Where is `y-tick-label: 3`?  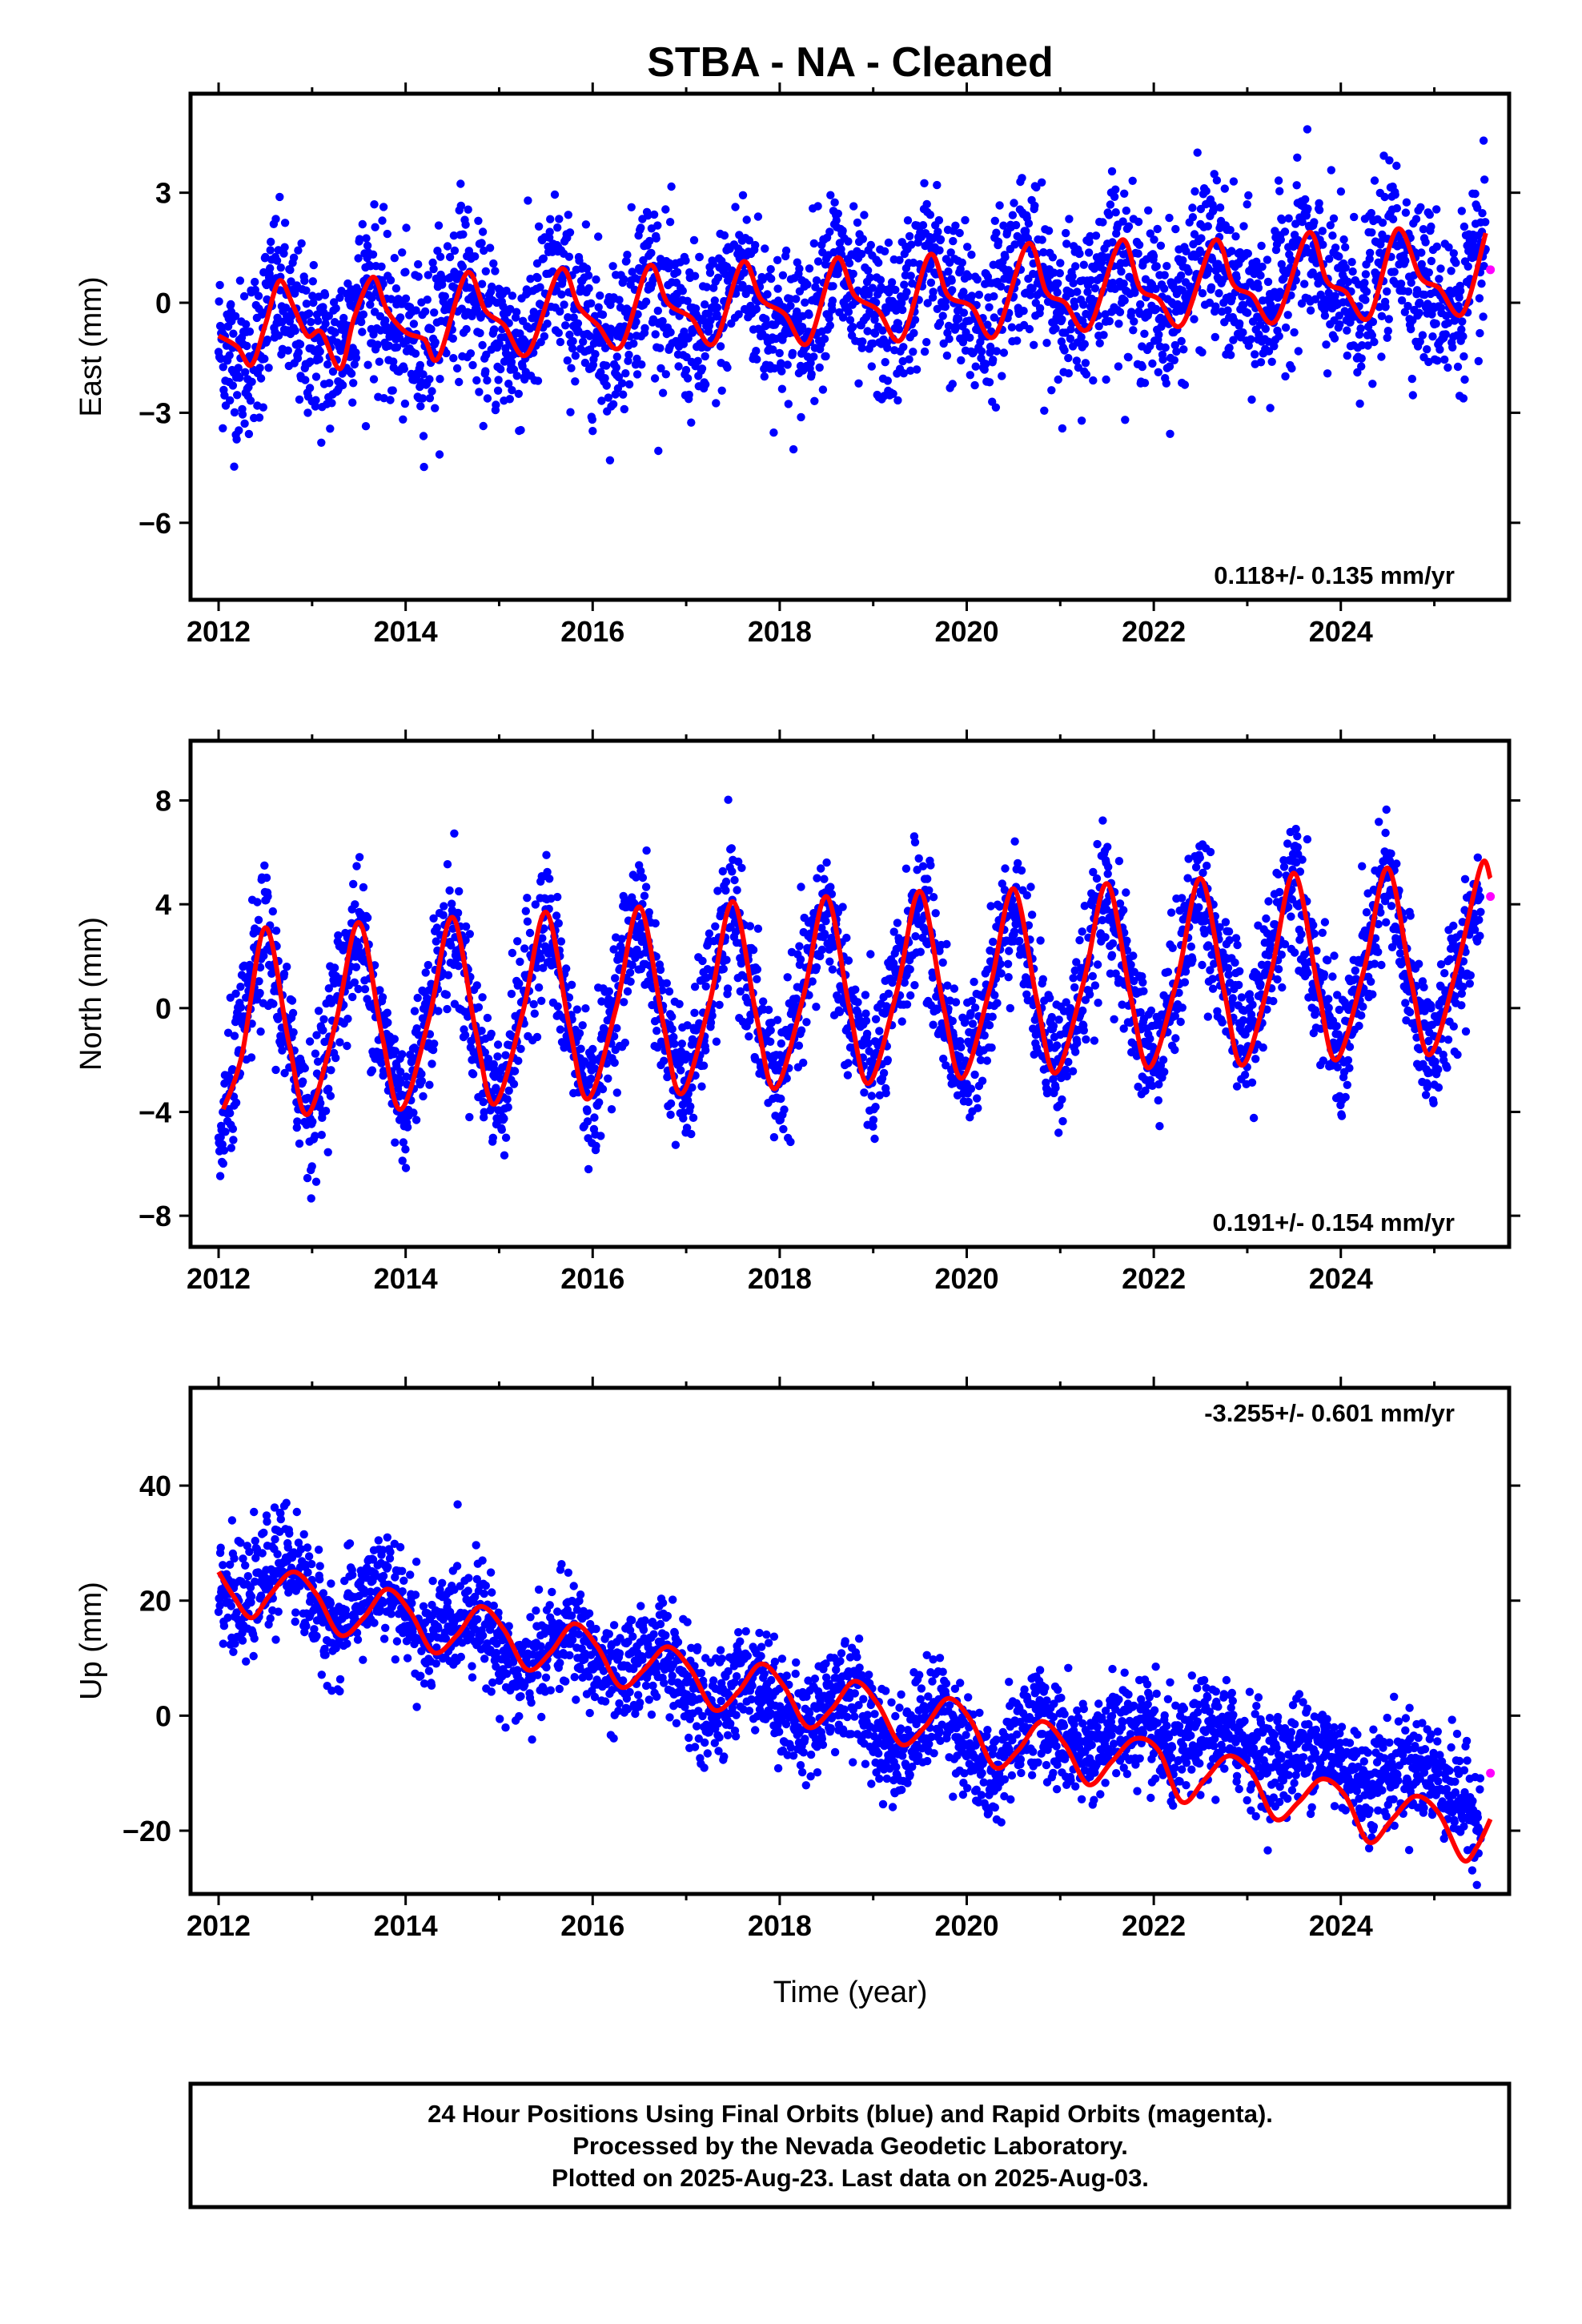 y-tick-label: 3 is located at coordinates (163, 193).